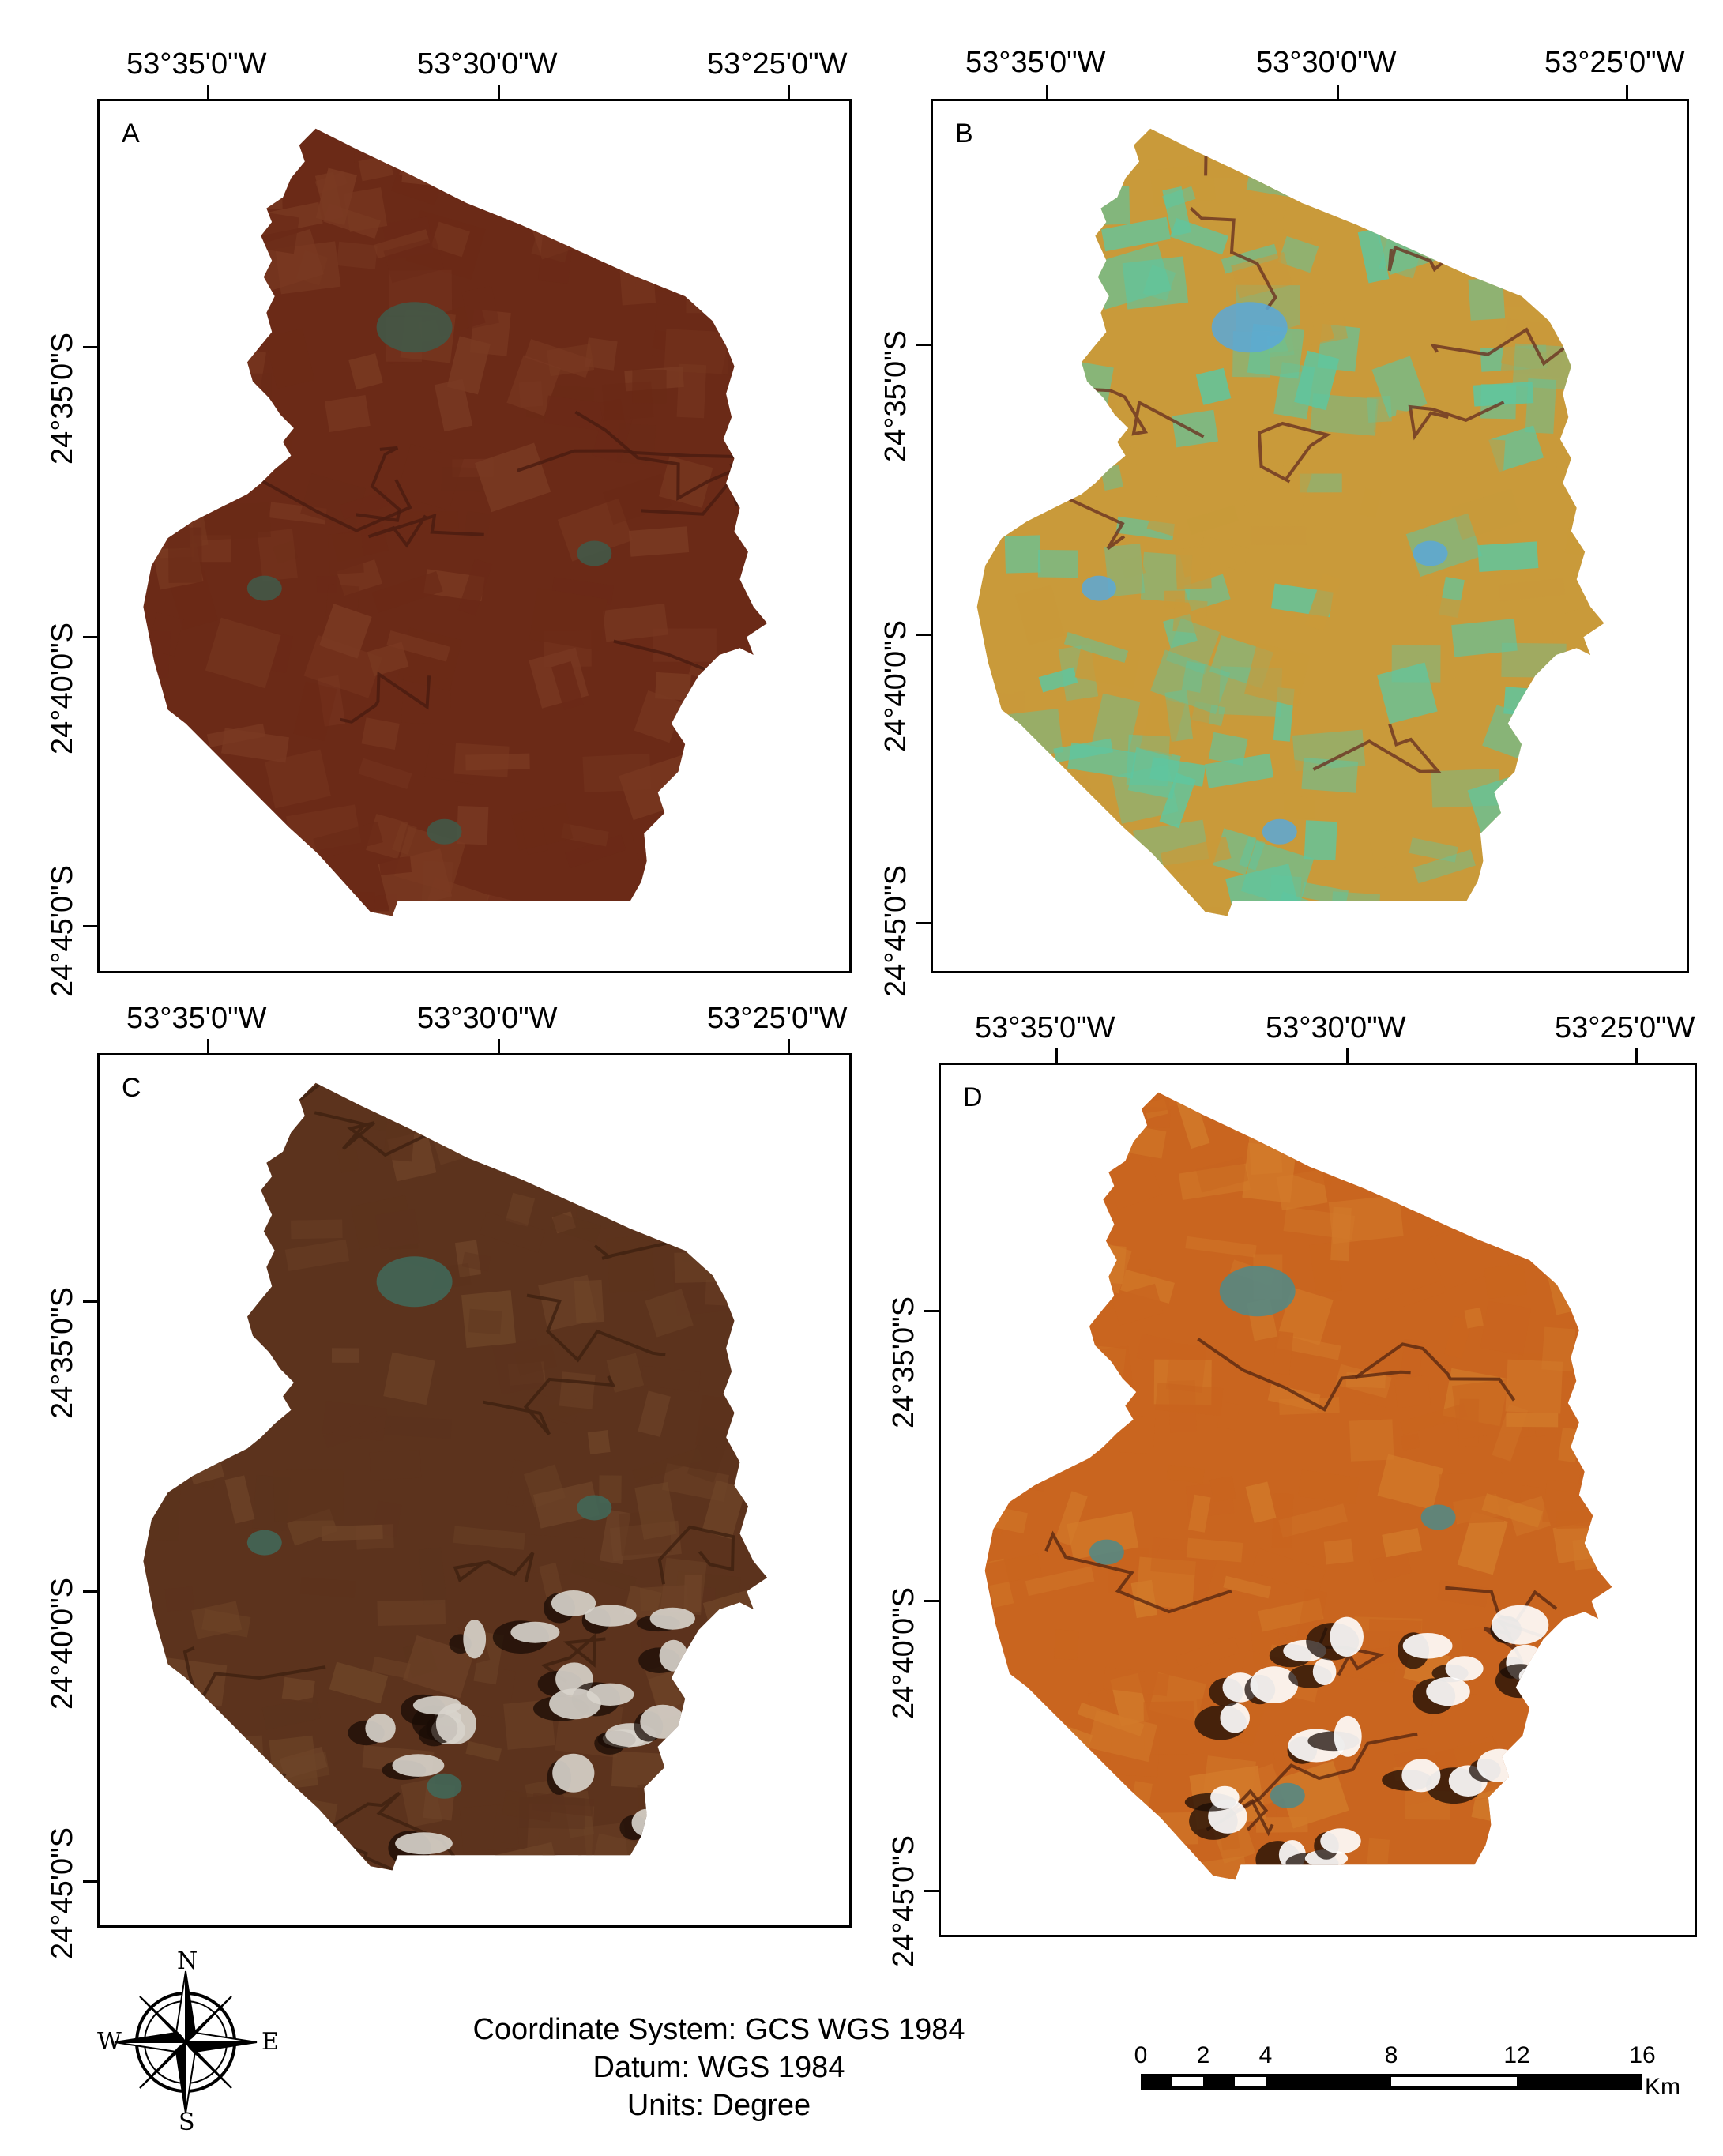 The width and height of the screenshot is (1723, 2156). Describe the element at coordinates (777, 1019) in the screenshot. I see `lon-label: 53°25'0"W` at that location.